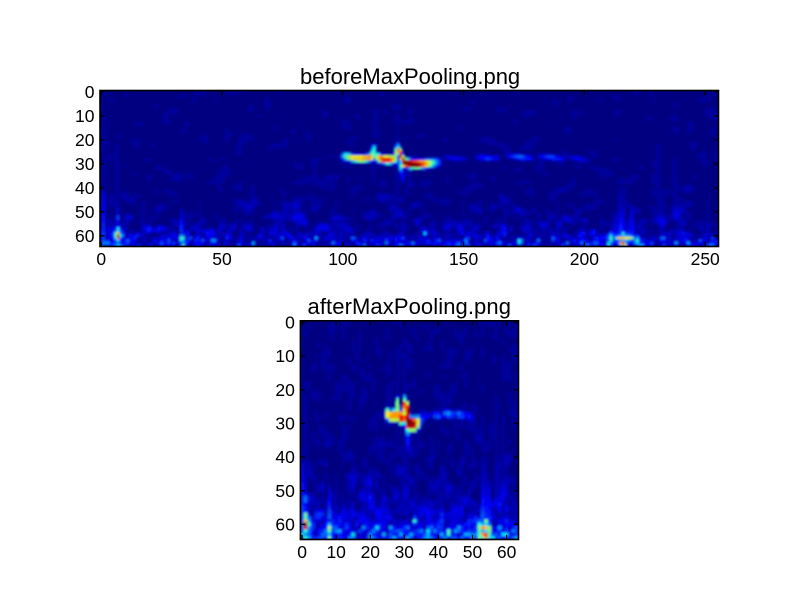 This screenshot has width=800, height=600. I want to click on svg-text: beforeMaxPooling.png, so click(410, 76).